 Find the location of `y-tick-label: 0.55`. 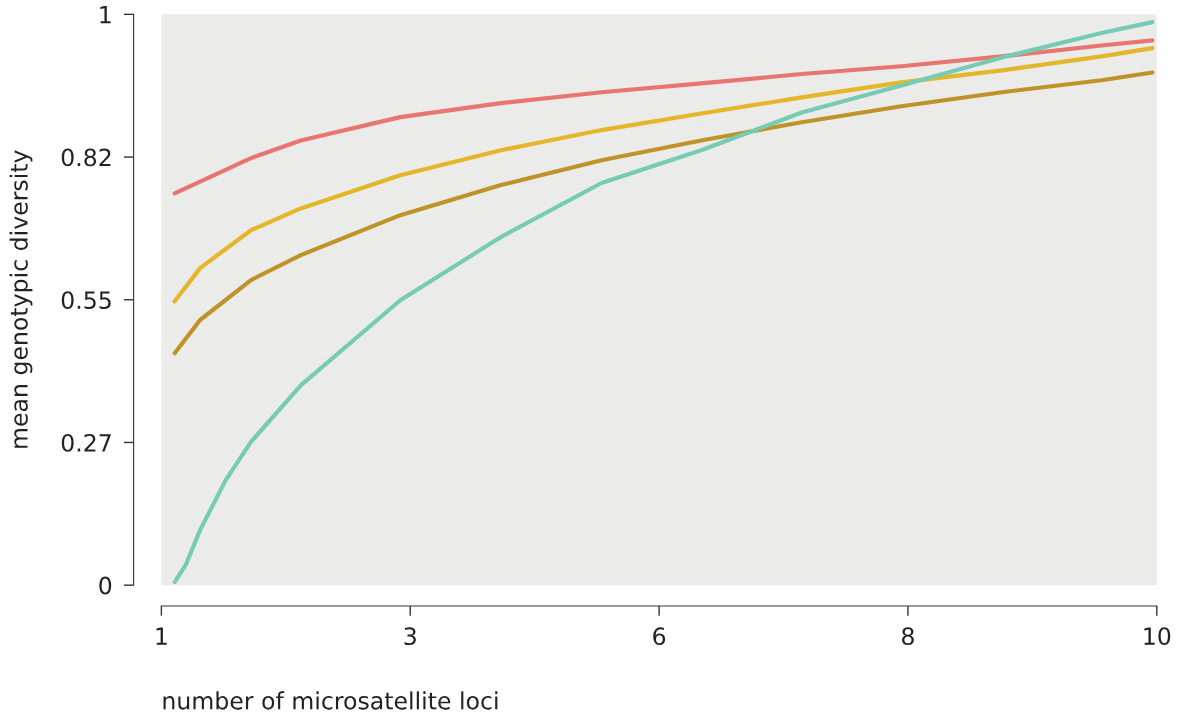

y-tick-label: 0.55 is located at coordinates (86, 300).